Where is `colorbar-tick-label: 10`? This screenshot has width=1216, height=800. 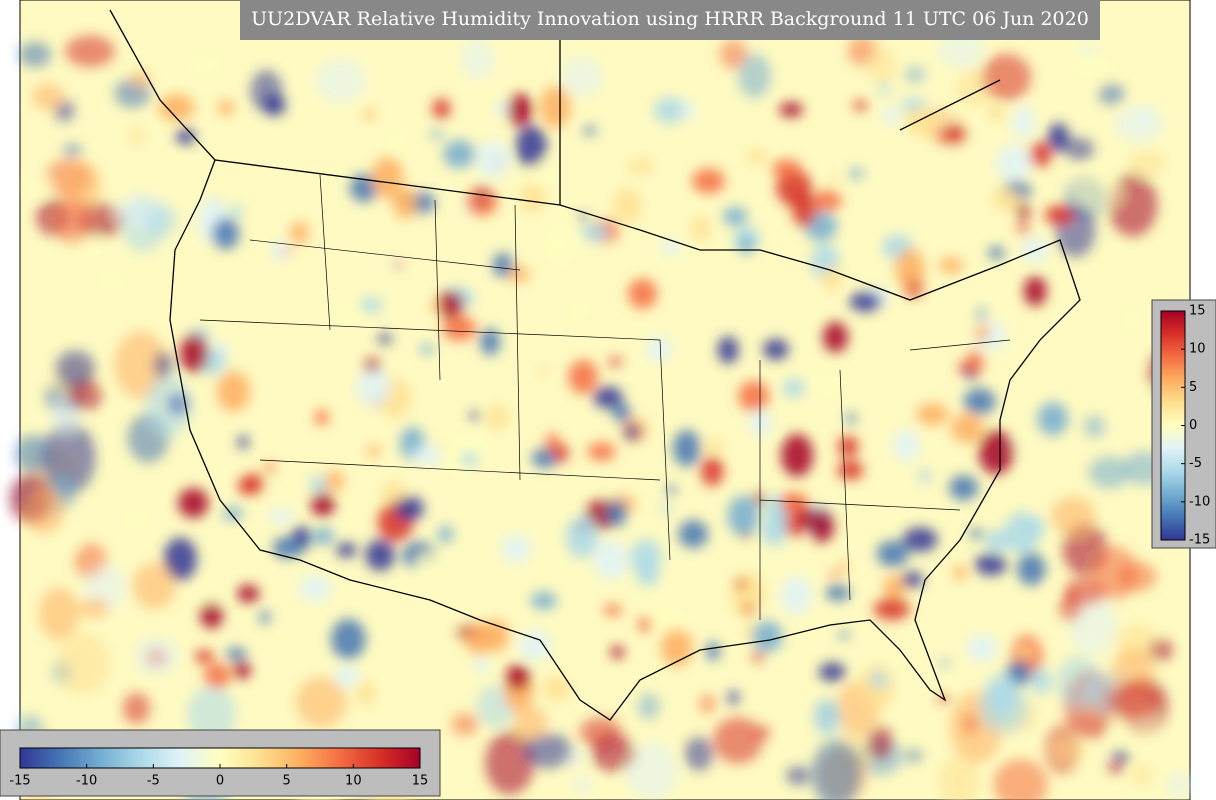 colorbar-tick-label: 10 is located at coordinates (353, 781).